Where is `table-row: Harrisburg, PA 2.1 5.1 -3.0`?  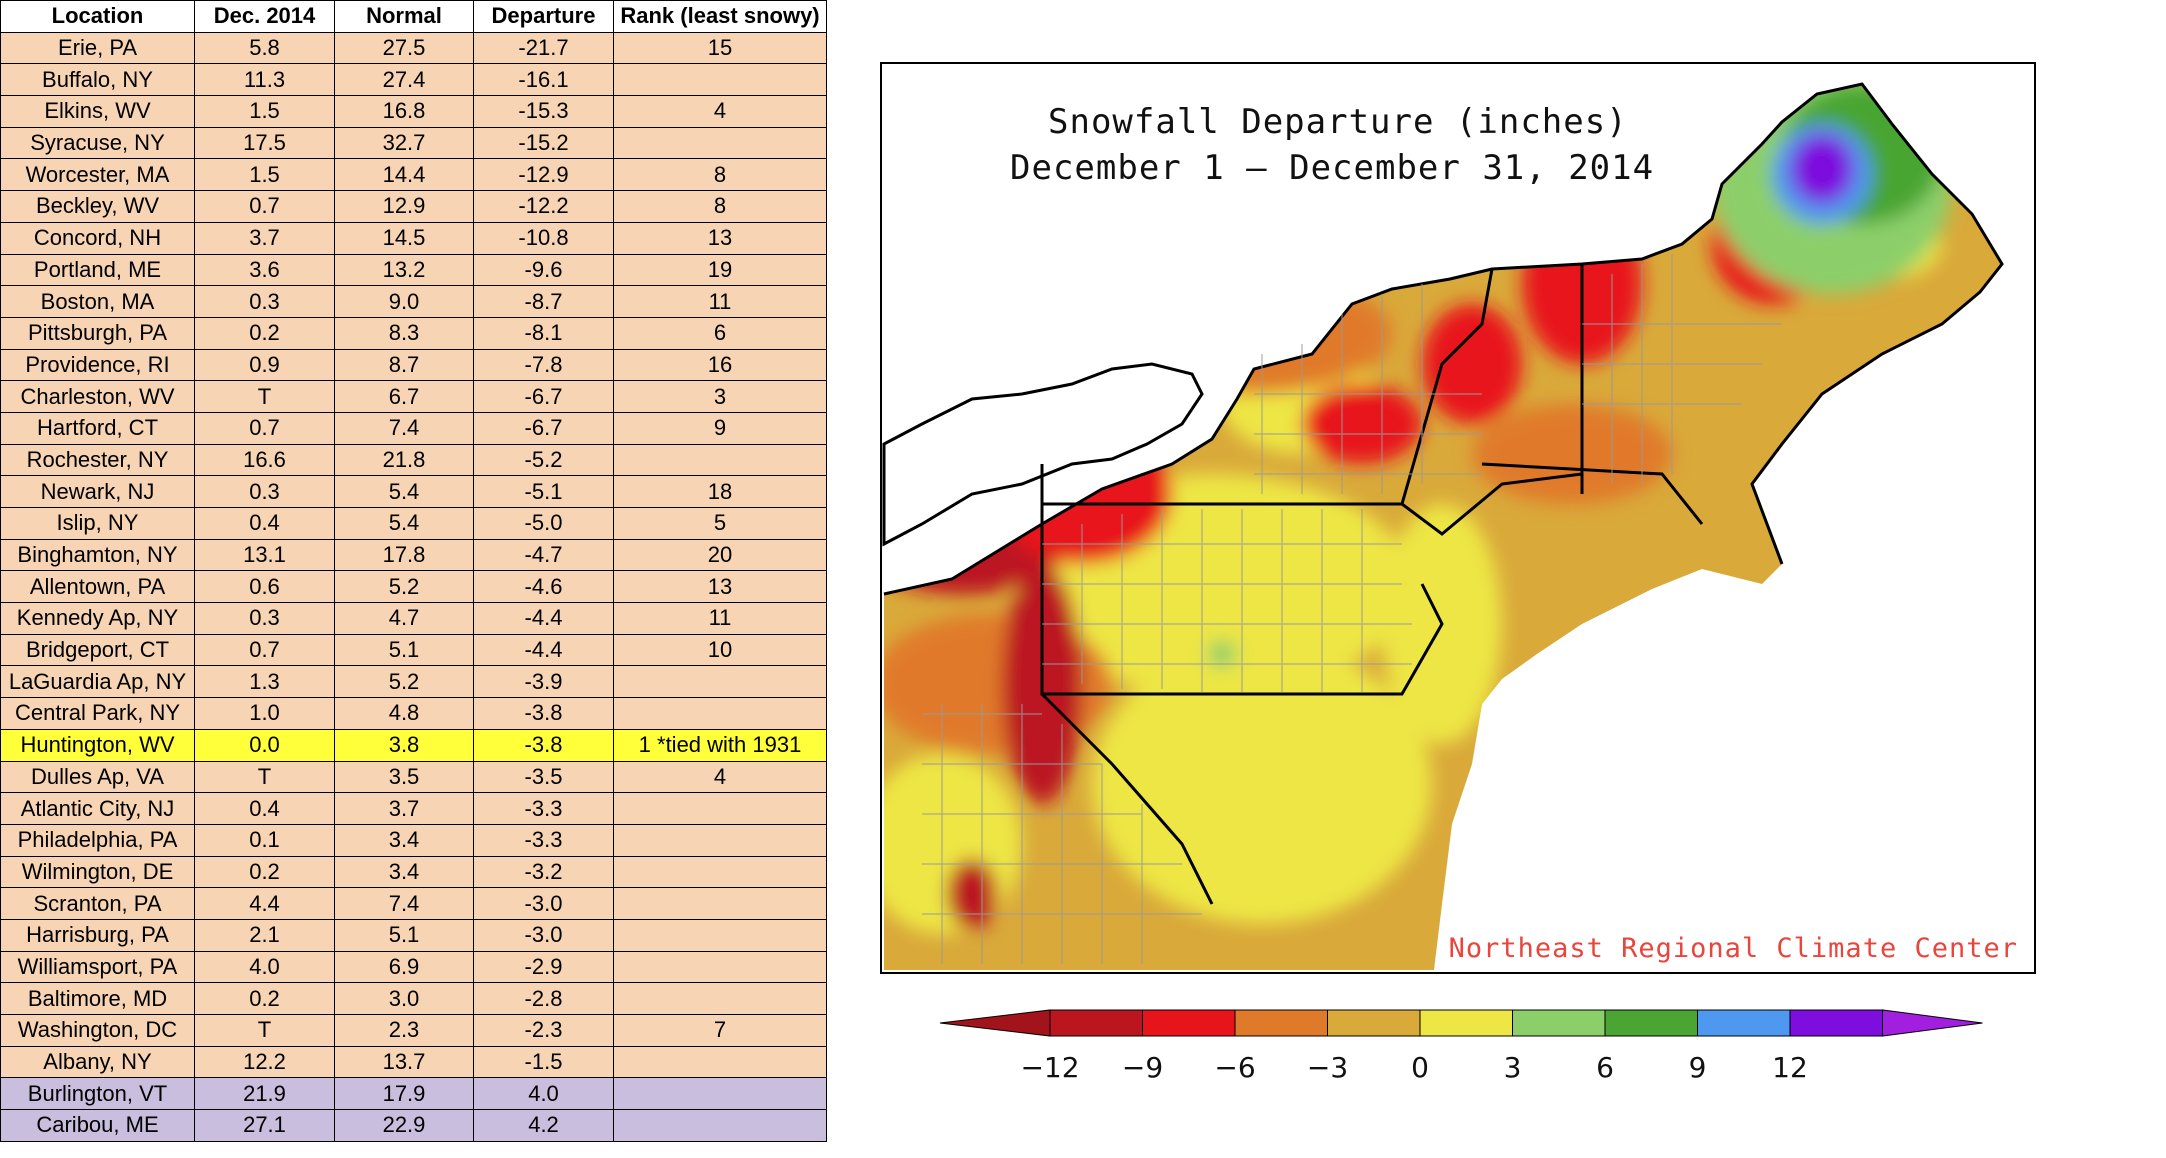
table-row: Harrisburg, PA 2.1 5.1 -3.0 is located at coordinates (413, 935).